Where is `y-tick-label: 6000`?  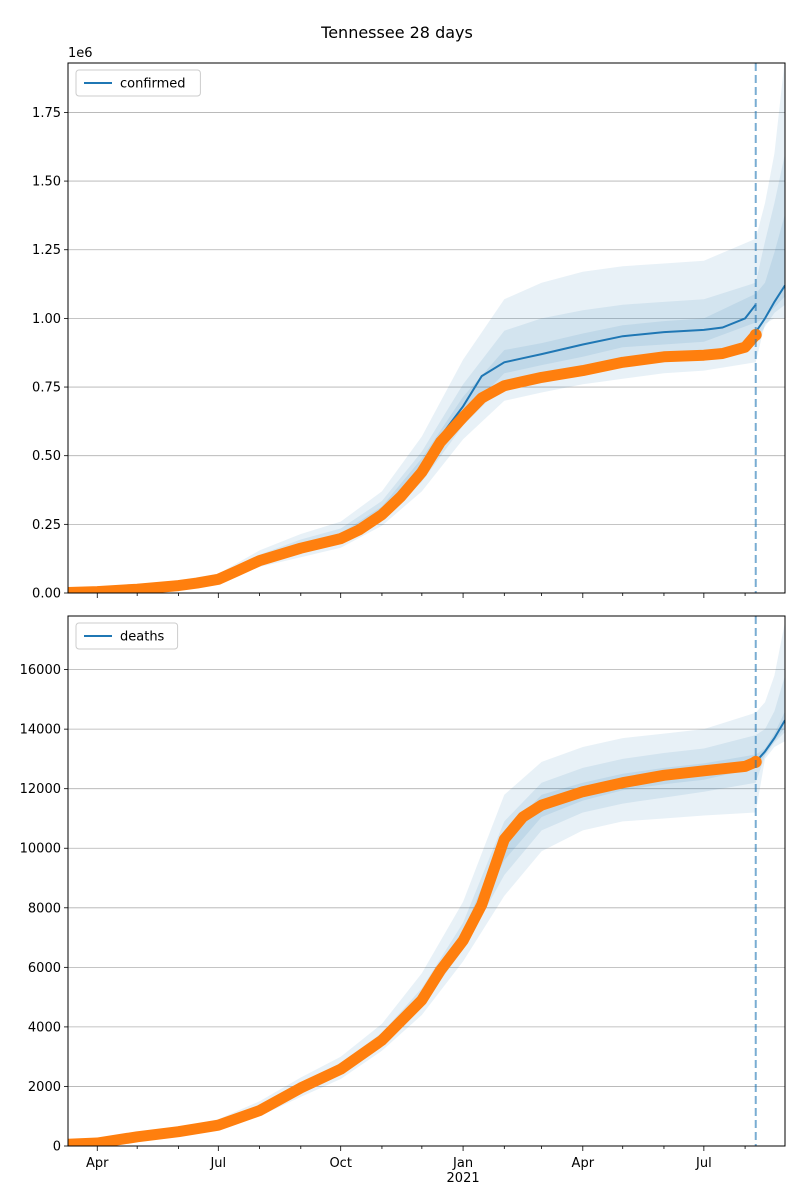
y-tick-label: 6000 is located at coordinates (44, 968).